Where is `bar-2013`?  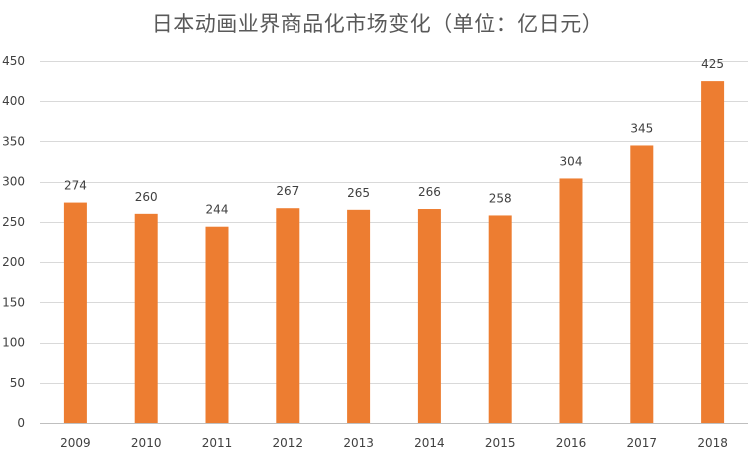
bar-2013 is located at coordinates (359, 316).